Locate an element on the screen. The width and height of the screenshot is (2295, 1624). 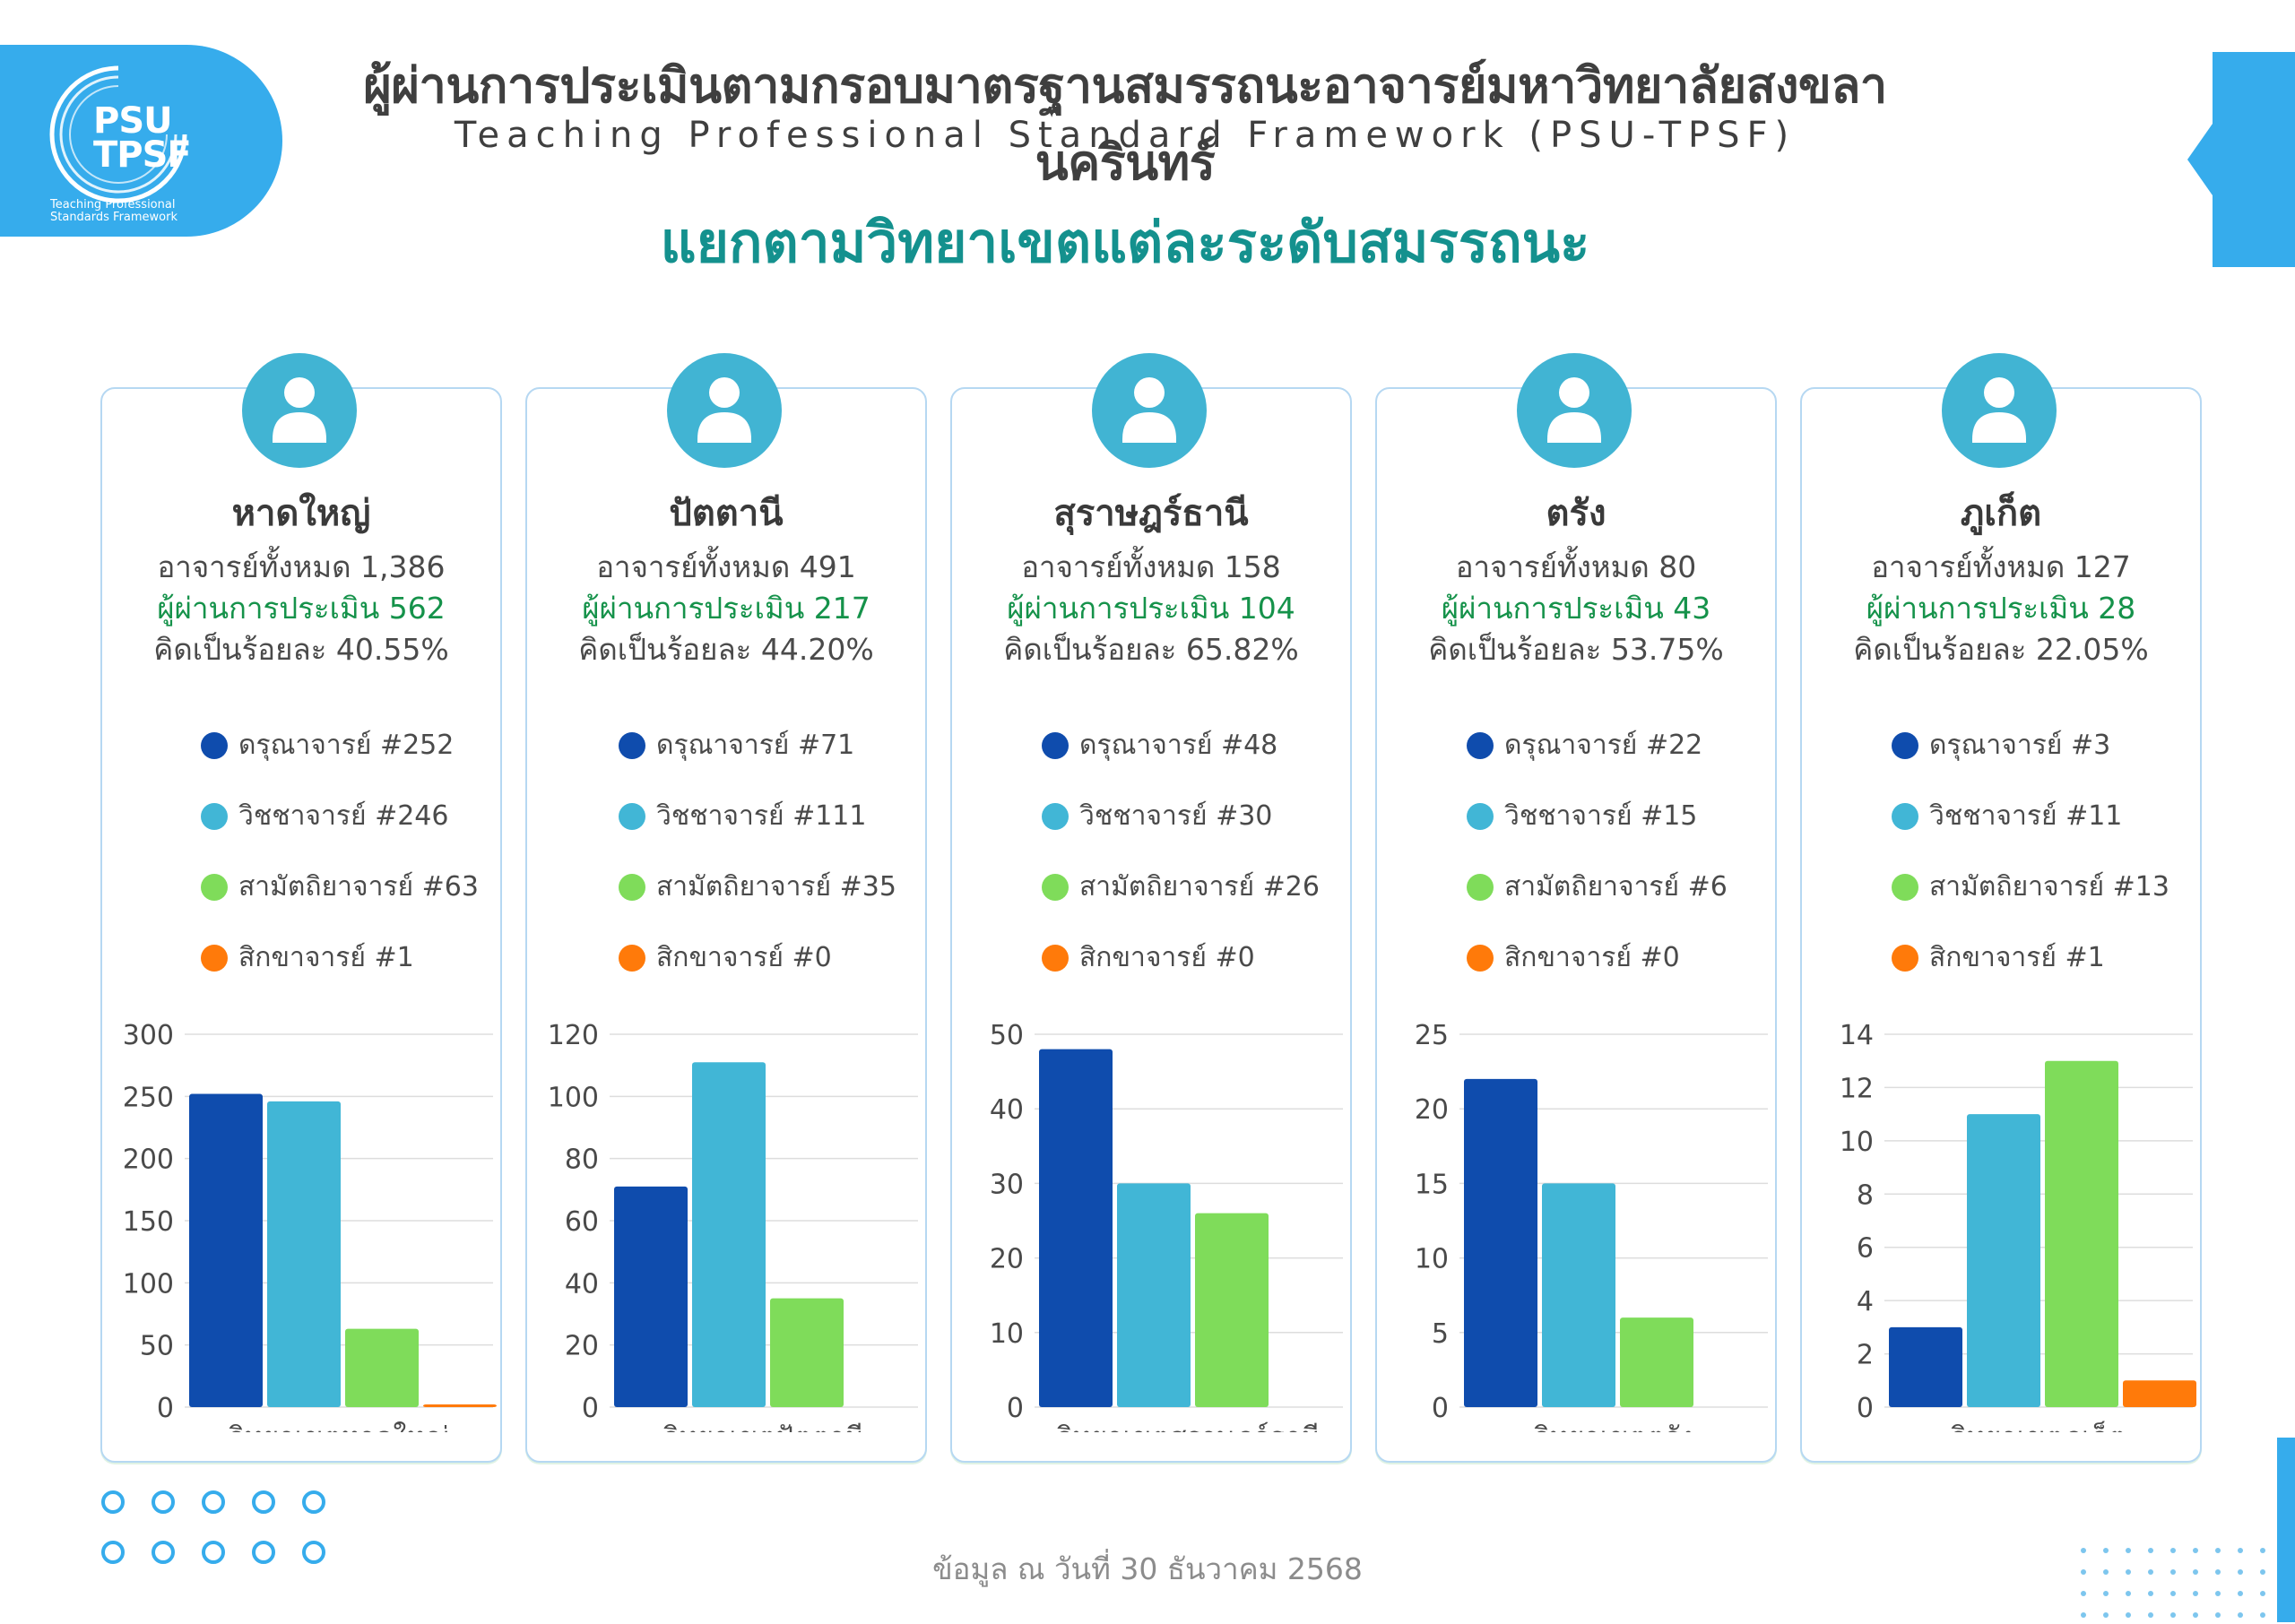
legend-item: วิชชาจารย์ #246 is located at coordinates (325, 813).